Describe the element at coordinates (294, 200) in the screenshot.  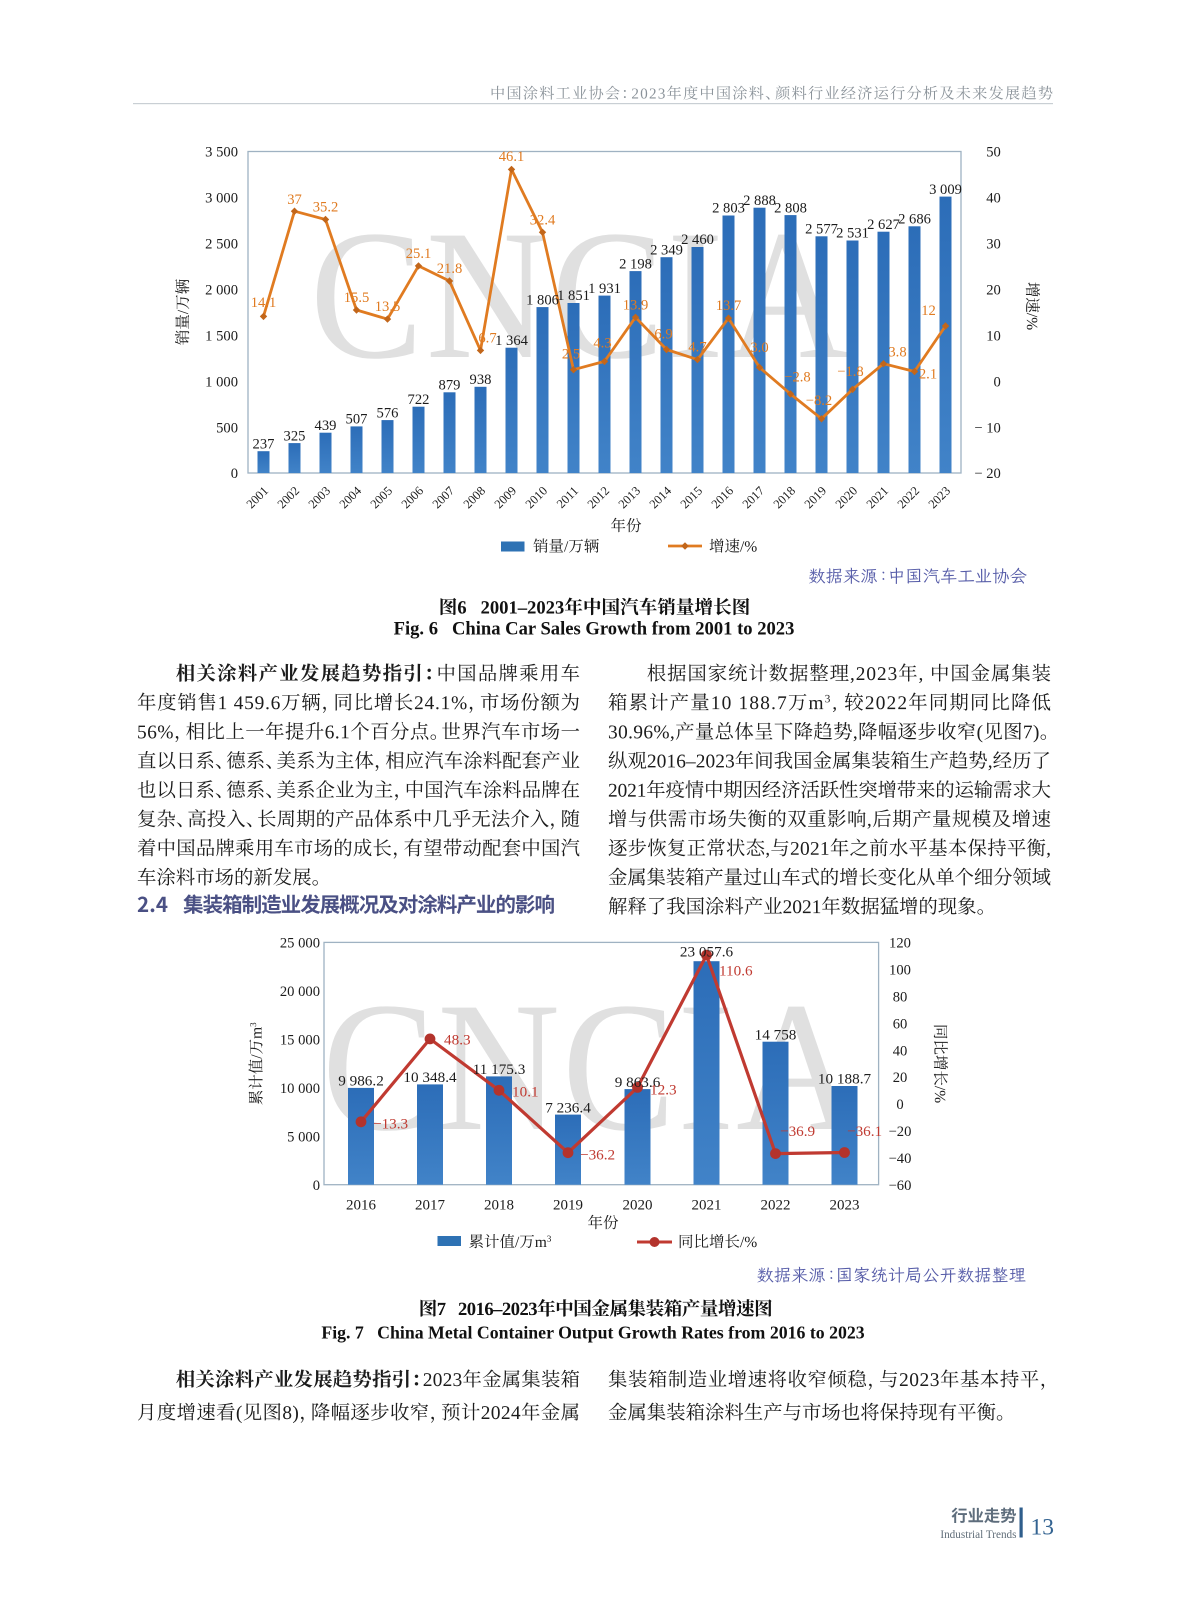
I see `svg-text: 37` at that location.